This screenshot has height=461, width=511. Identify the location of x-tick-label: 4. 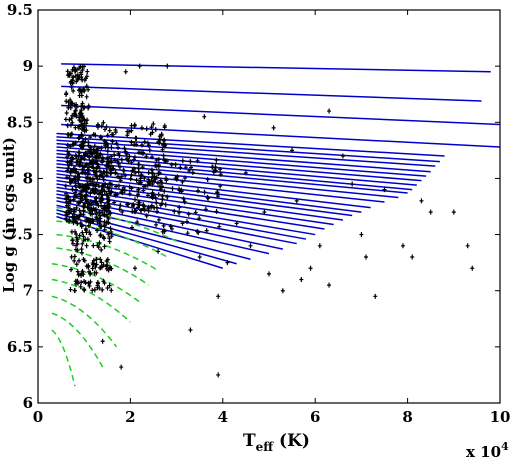
(223, 417).